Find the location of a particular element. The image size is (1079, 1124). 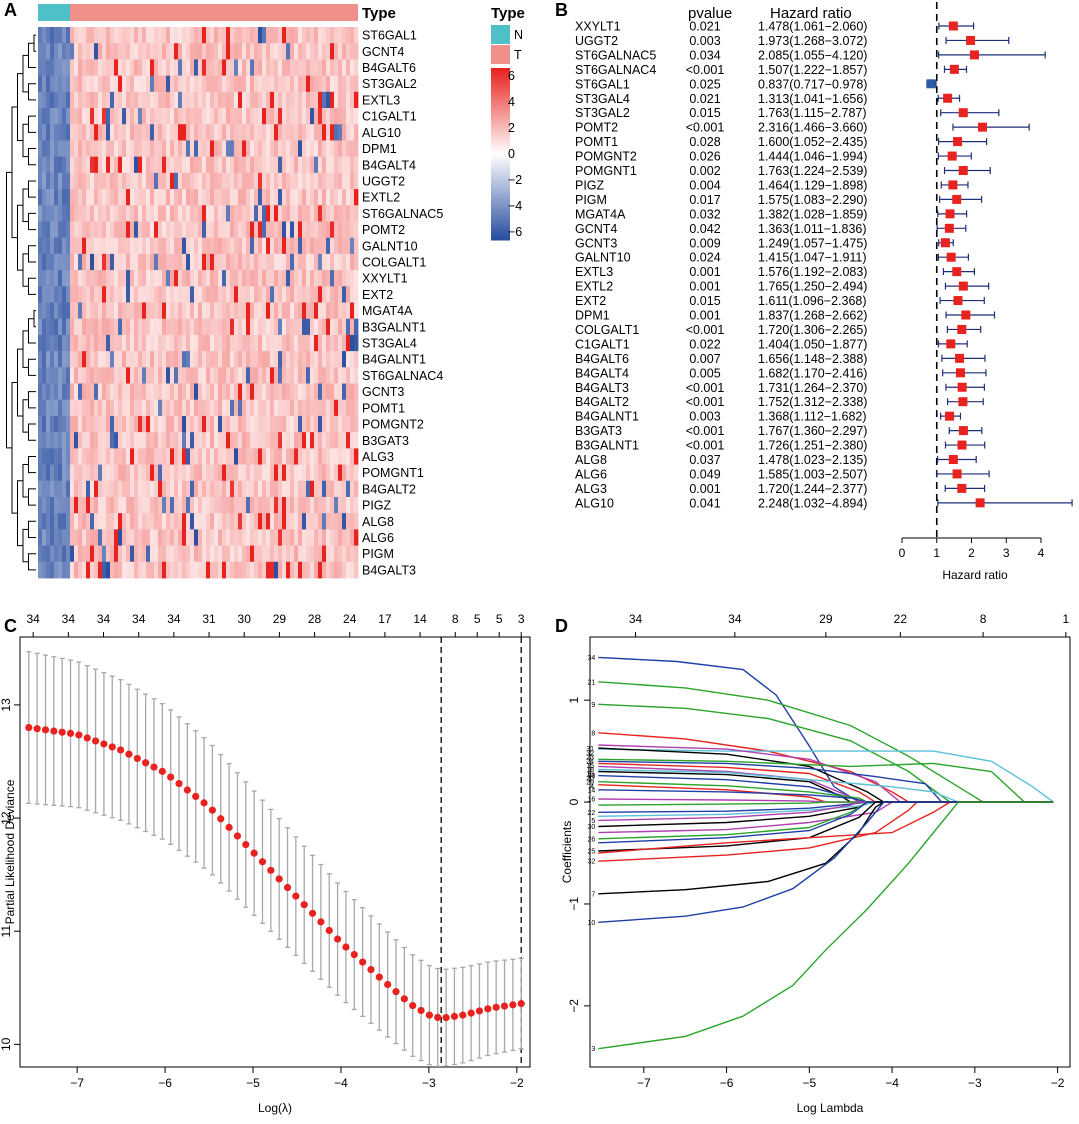

heatmap-gene-label: PIGZ is located at coordinates (377, 506).